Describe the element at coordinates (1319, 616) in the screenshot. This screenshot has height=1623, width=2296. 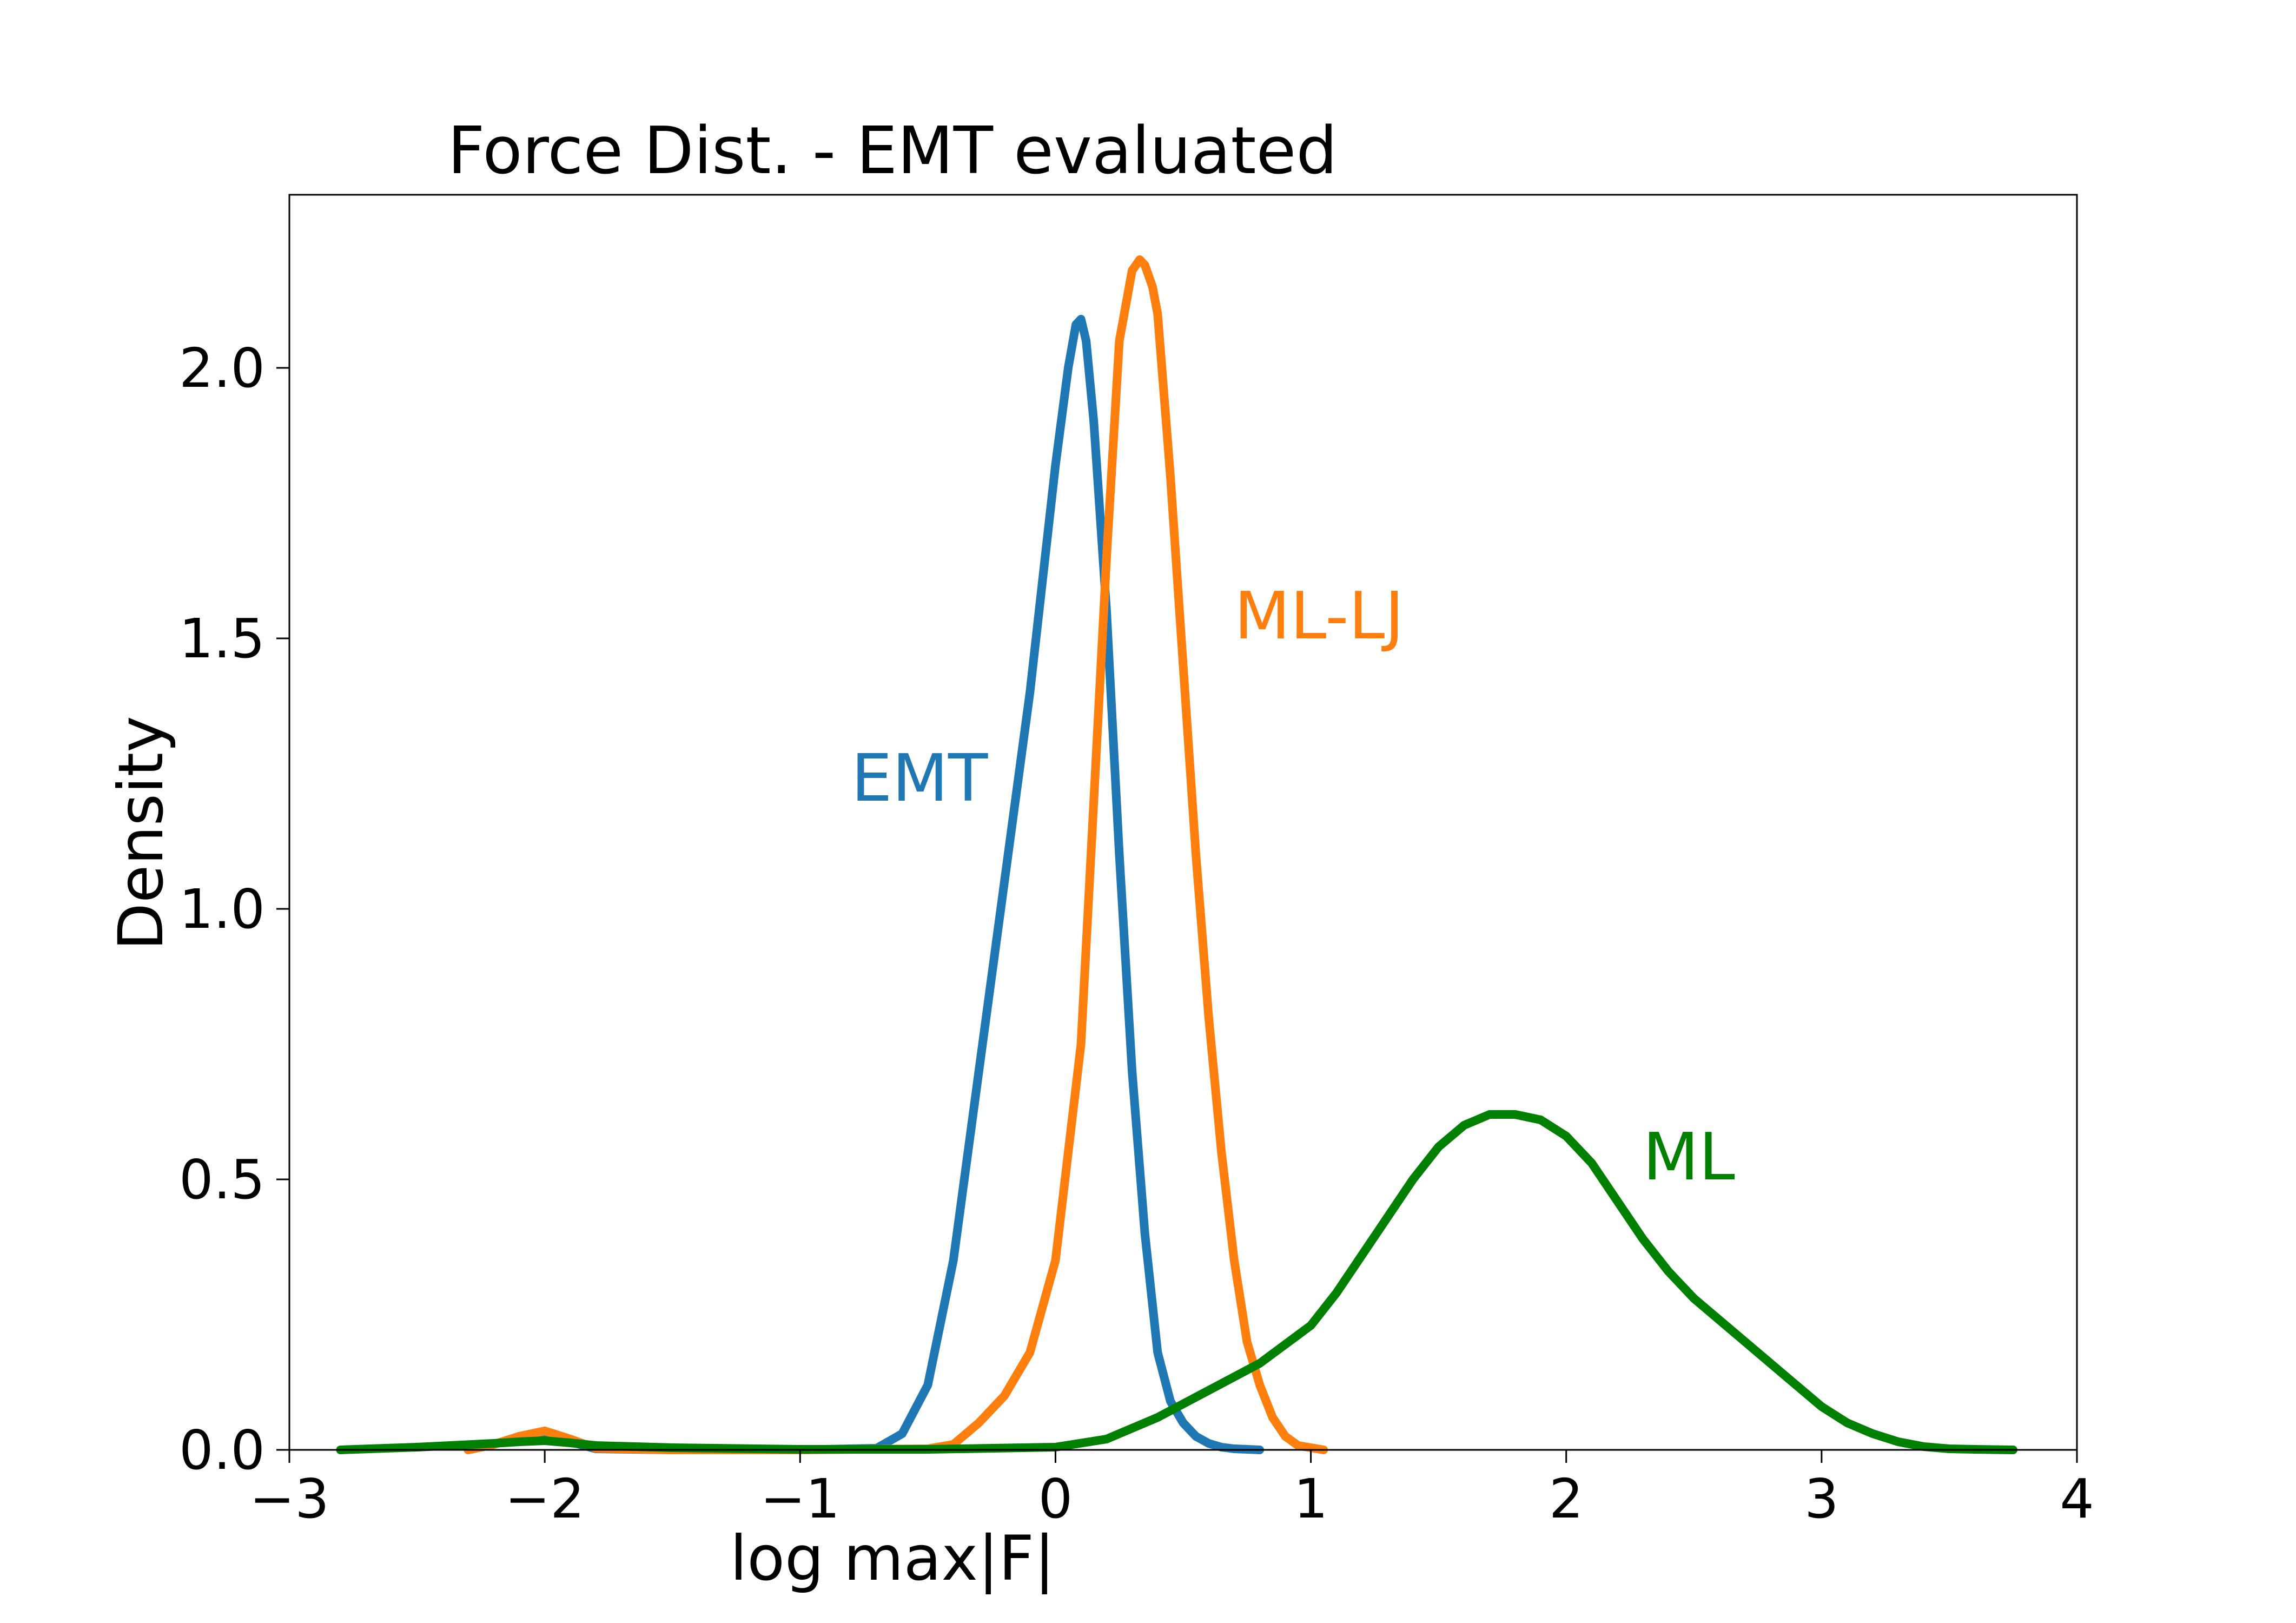
I see `series-label-ml-lj: ML-LJ` at that location.